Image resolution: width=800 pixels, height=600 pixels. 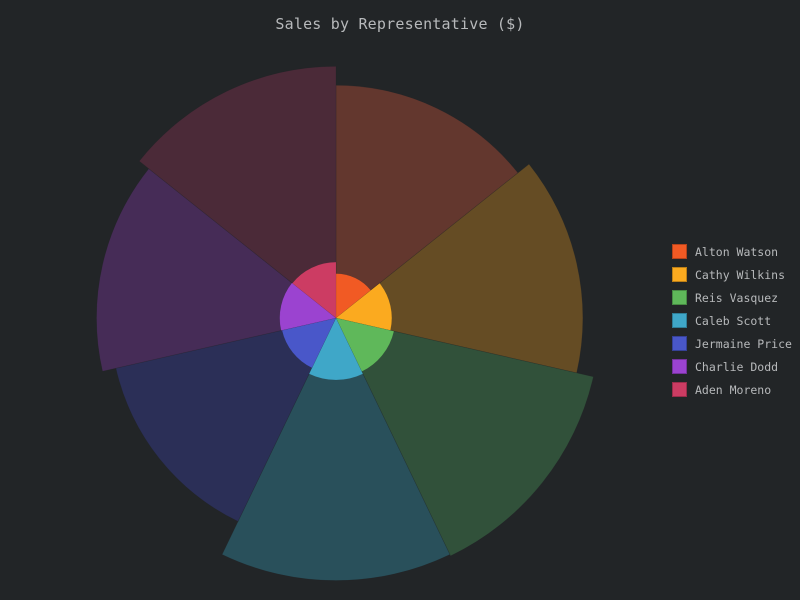 I want to click on legend-item: Aden Moreno, so click(x=732, y=389).